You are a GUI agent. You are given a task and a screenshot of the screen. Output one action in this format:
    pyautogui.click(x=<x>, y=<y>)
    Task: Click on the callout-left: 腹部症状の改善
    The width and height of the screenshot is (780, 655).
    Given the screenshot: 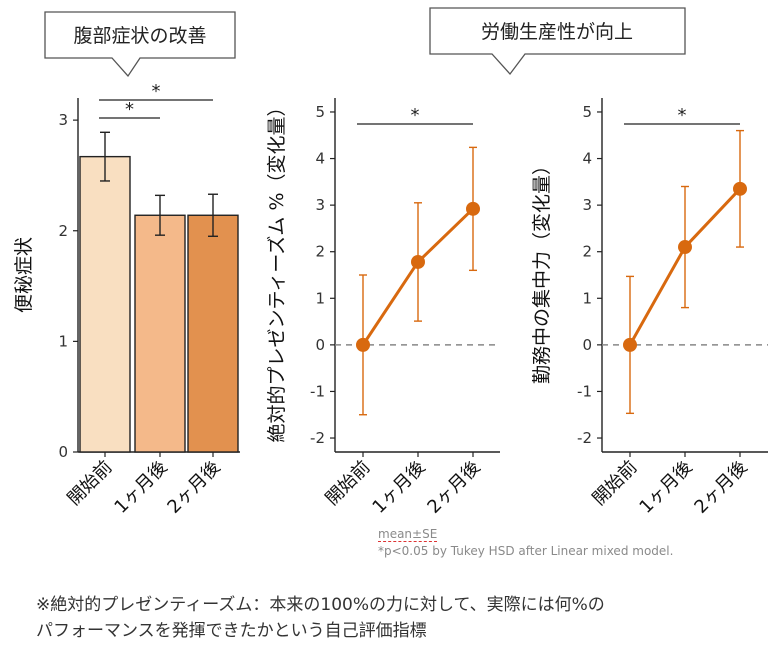 What is the action you would take?
    pyautogui.click(x=140, y=44)
    